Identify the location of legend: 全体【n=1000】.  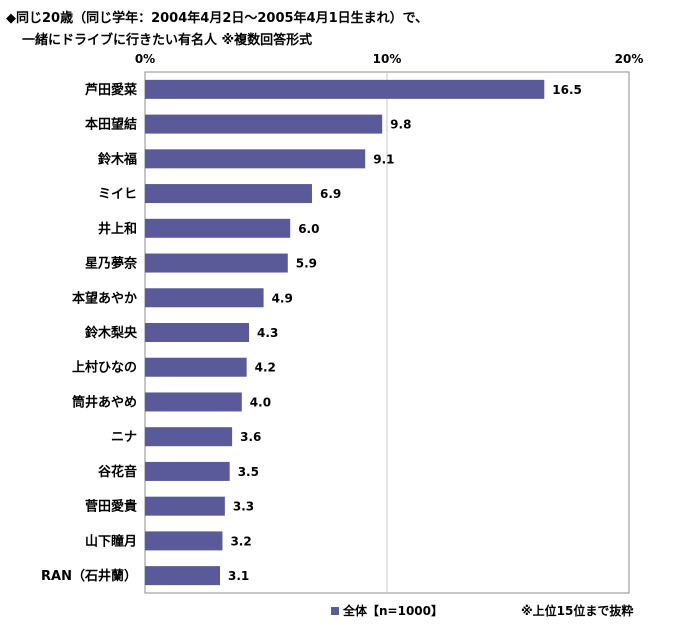
(387, 610).